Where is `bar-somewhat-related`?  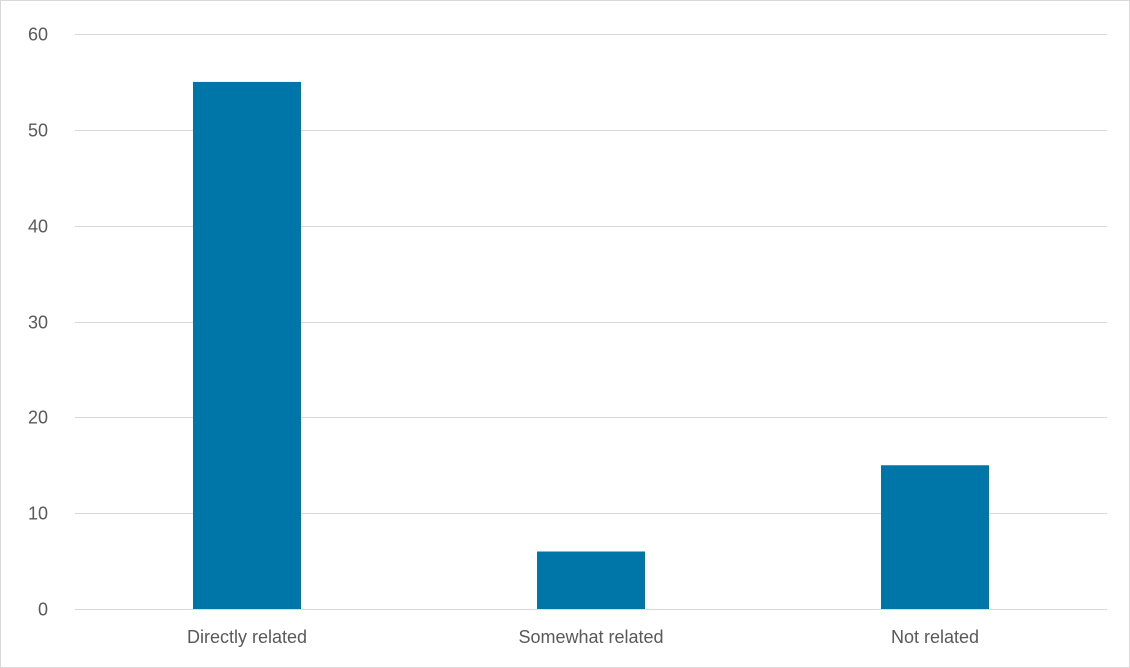
bar-somewhat-related is located at coordinates (591, 580).